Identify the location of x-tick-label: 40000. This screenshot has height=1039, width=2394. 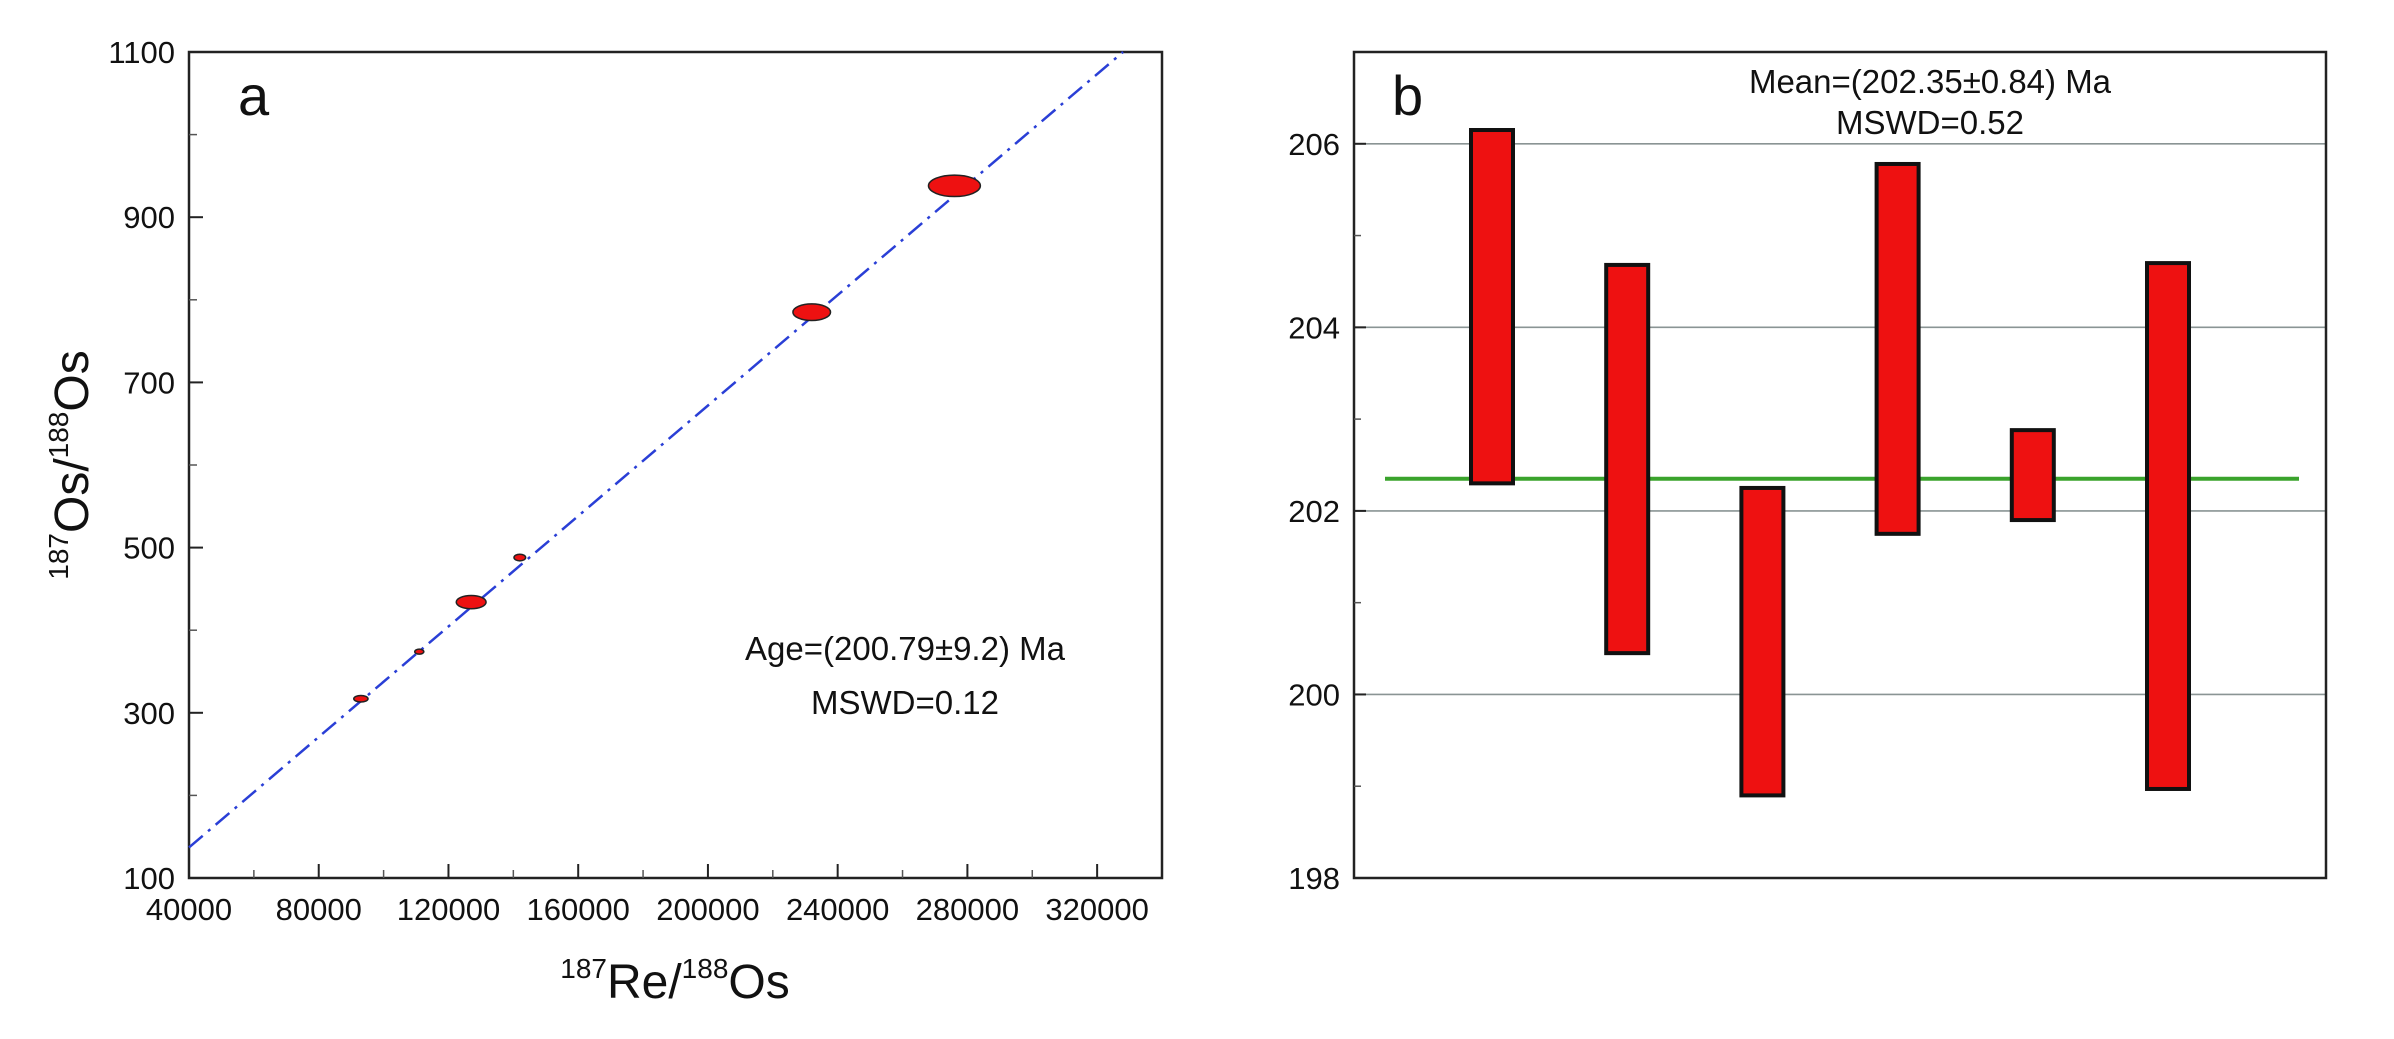
(189, 909).